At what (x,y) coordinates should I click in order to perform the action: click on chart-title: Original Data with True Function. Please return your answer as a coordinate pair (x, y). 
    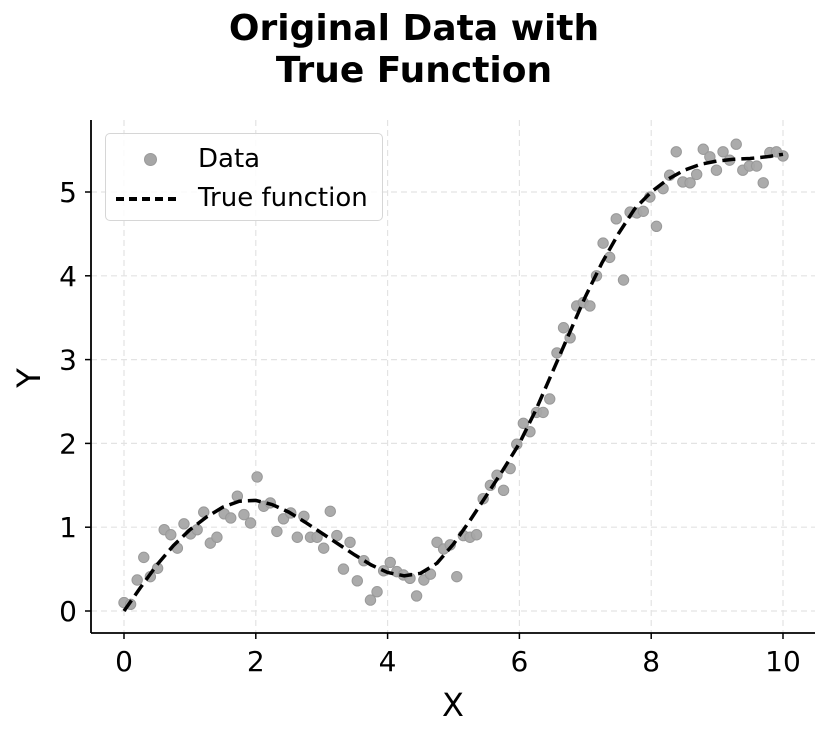
    Looking at the image, I should click on (414, 50).